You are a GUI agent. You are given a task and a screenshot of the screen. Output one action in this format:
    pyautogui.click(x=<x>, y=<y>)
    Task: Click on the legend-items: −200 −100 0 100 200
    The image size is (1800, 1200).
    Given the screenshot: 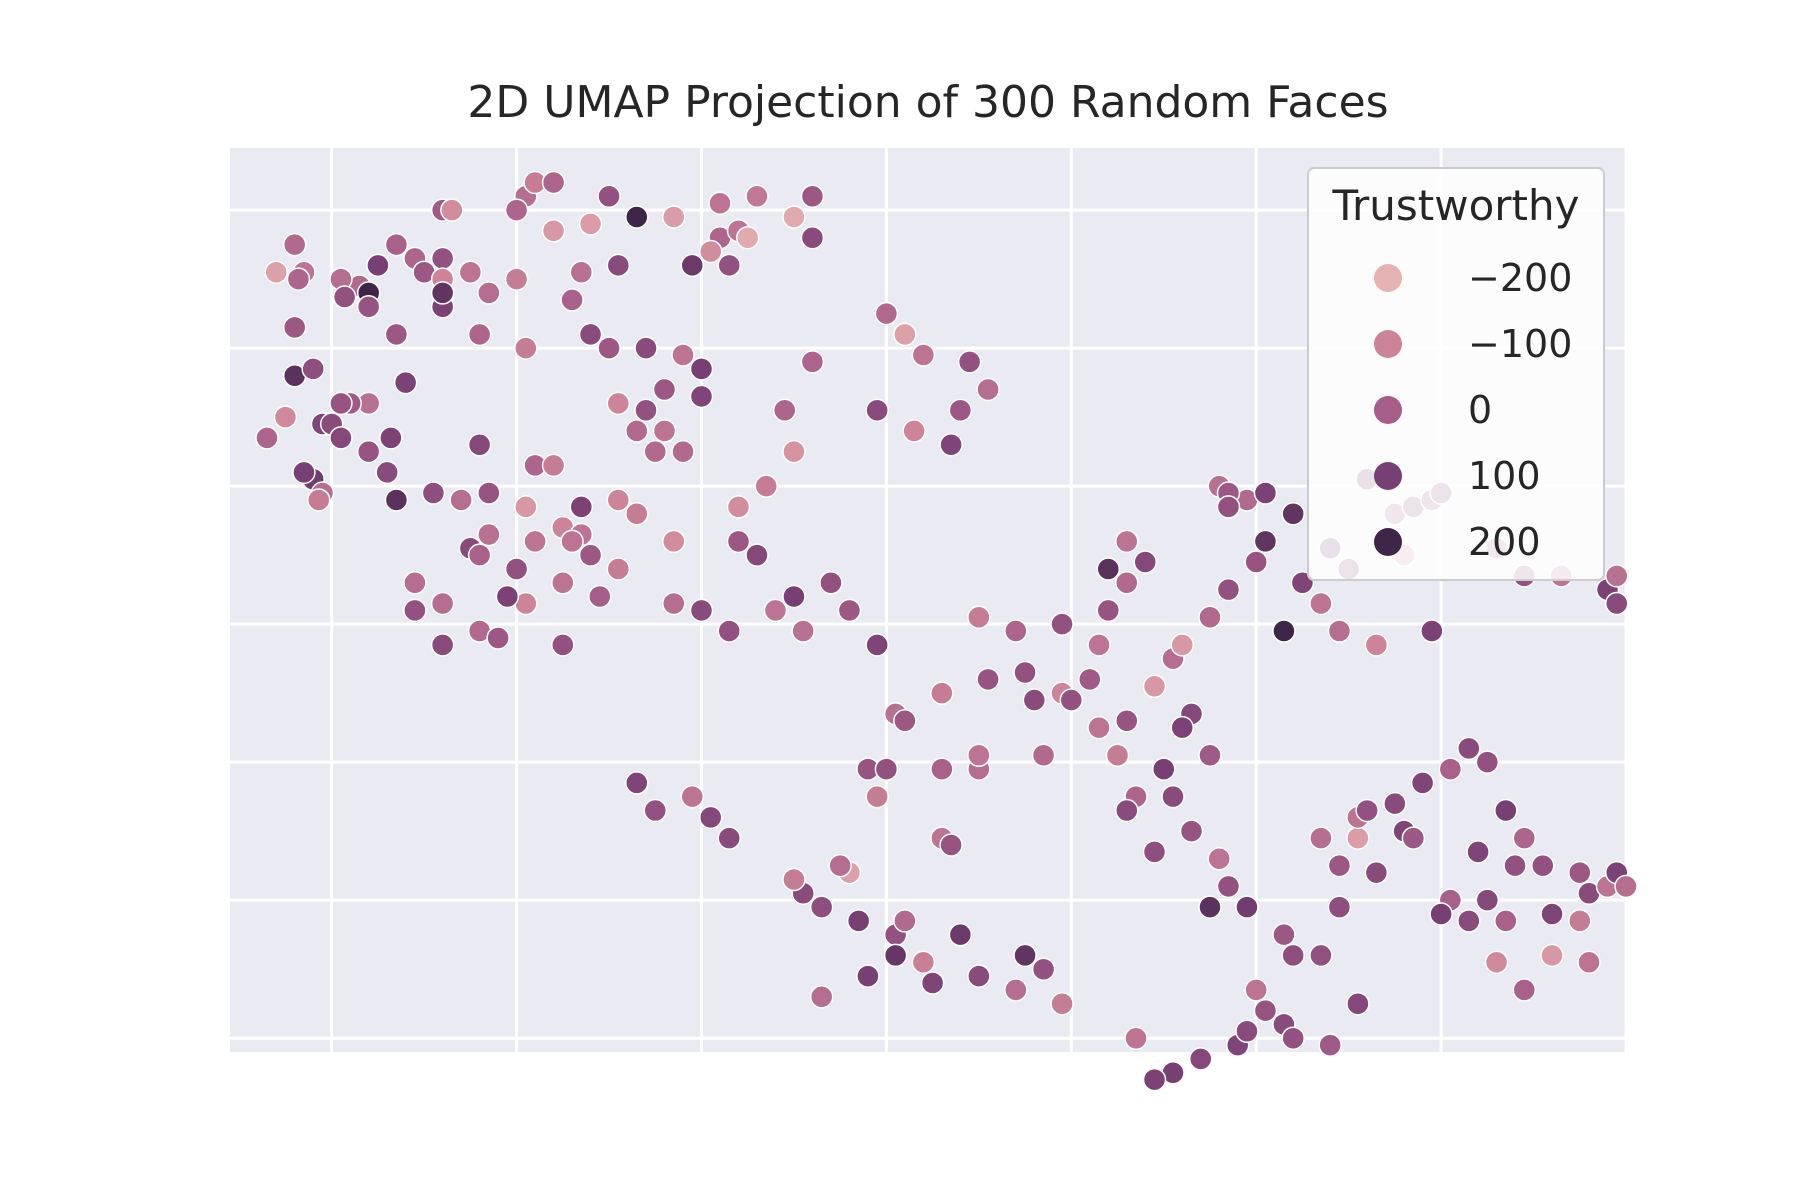 What is the action you would take?
    pyautogui.click(x=1473, y=410)
    